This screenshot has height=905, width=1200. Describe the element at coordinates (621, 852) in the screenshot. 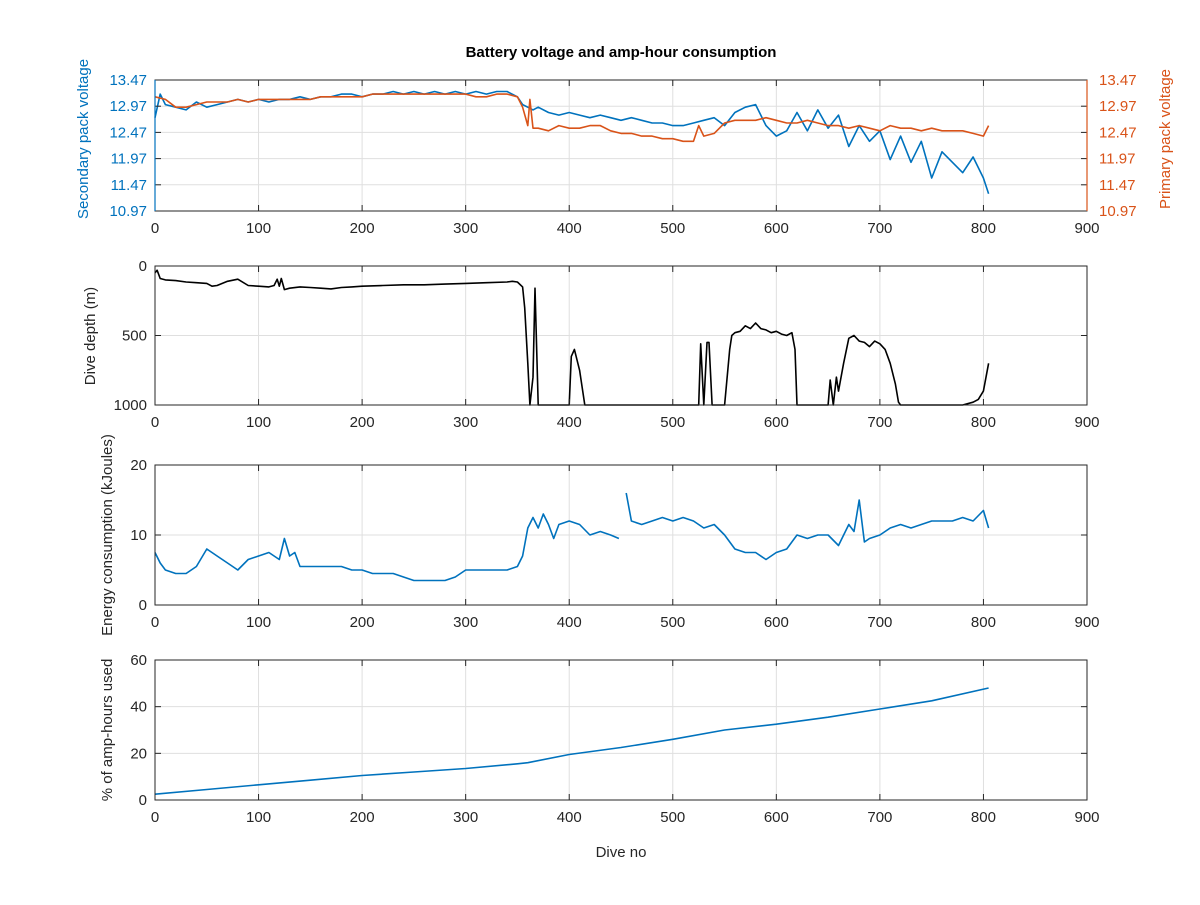

I see `x-axis-label: Dive no` at that location.